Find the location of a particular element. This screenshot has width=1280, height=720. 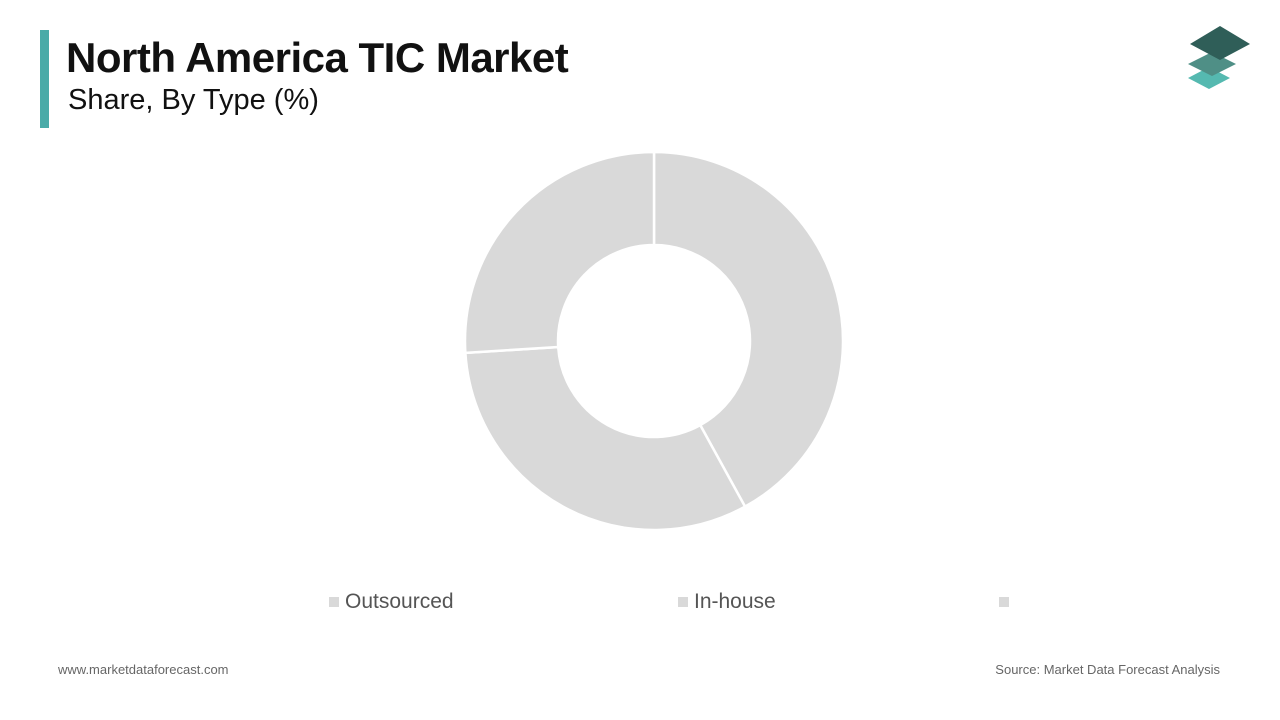

legend-item-outsourced: Outsourced is located at coordinates (391, 602).